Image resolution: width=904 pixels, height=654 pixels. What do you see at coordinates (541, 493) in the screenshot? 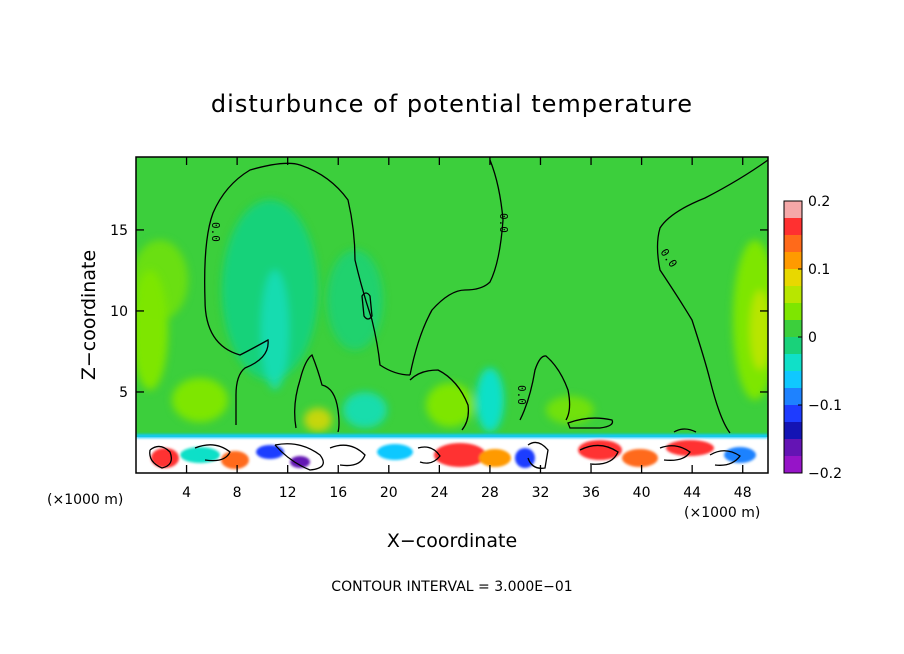
I see `x-tick-label: 32` at bounding box center [541, 493].